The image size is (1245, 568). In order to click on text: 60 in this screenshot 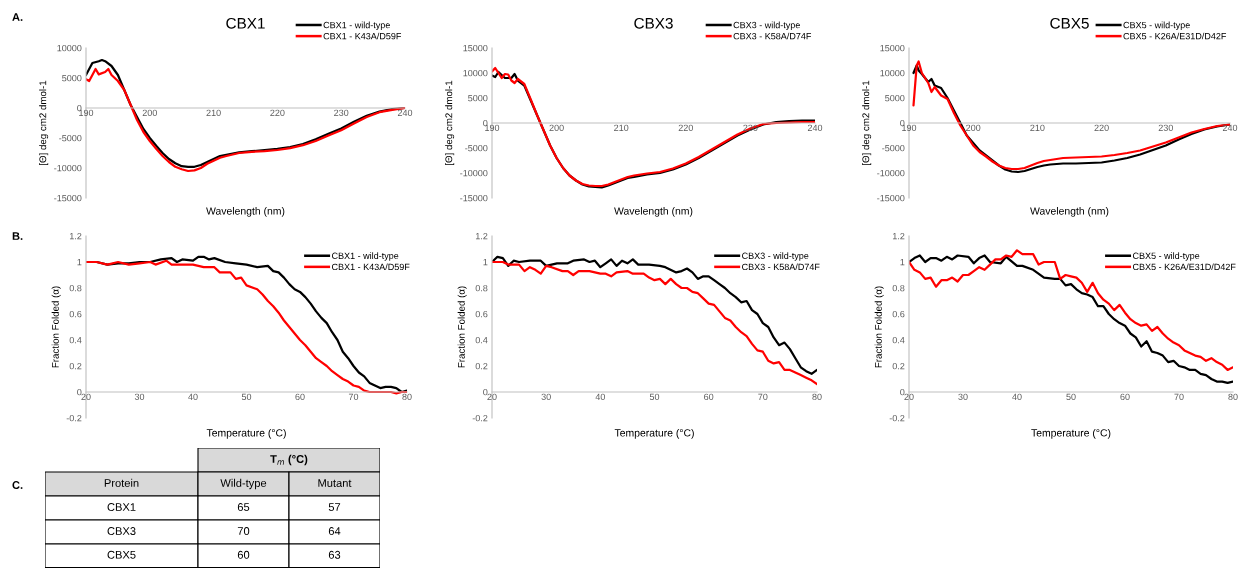, I will do `click(243, 554)`.